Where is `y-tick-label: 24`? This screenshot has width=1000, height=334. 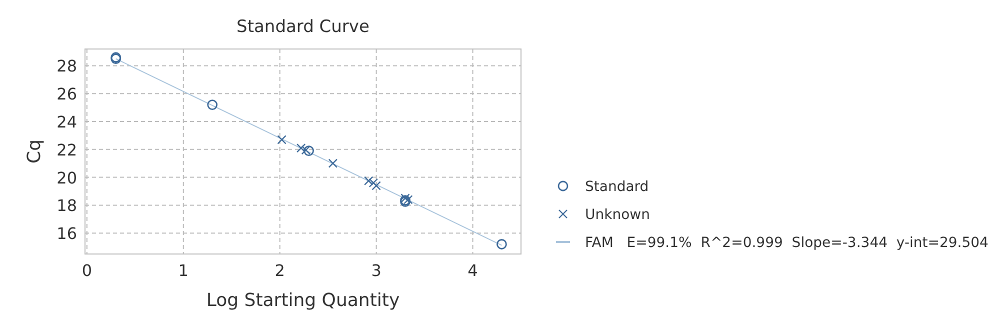 y-tick-label: 24 is located at coordinates (66, 122).